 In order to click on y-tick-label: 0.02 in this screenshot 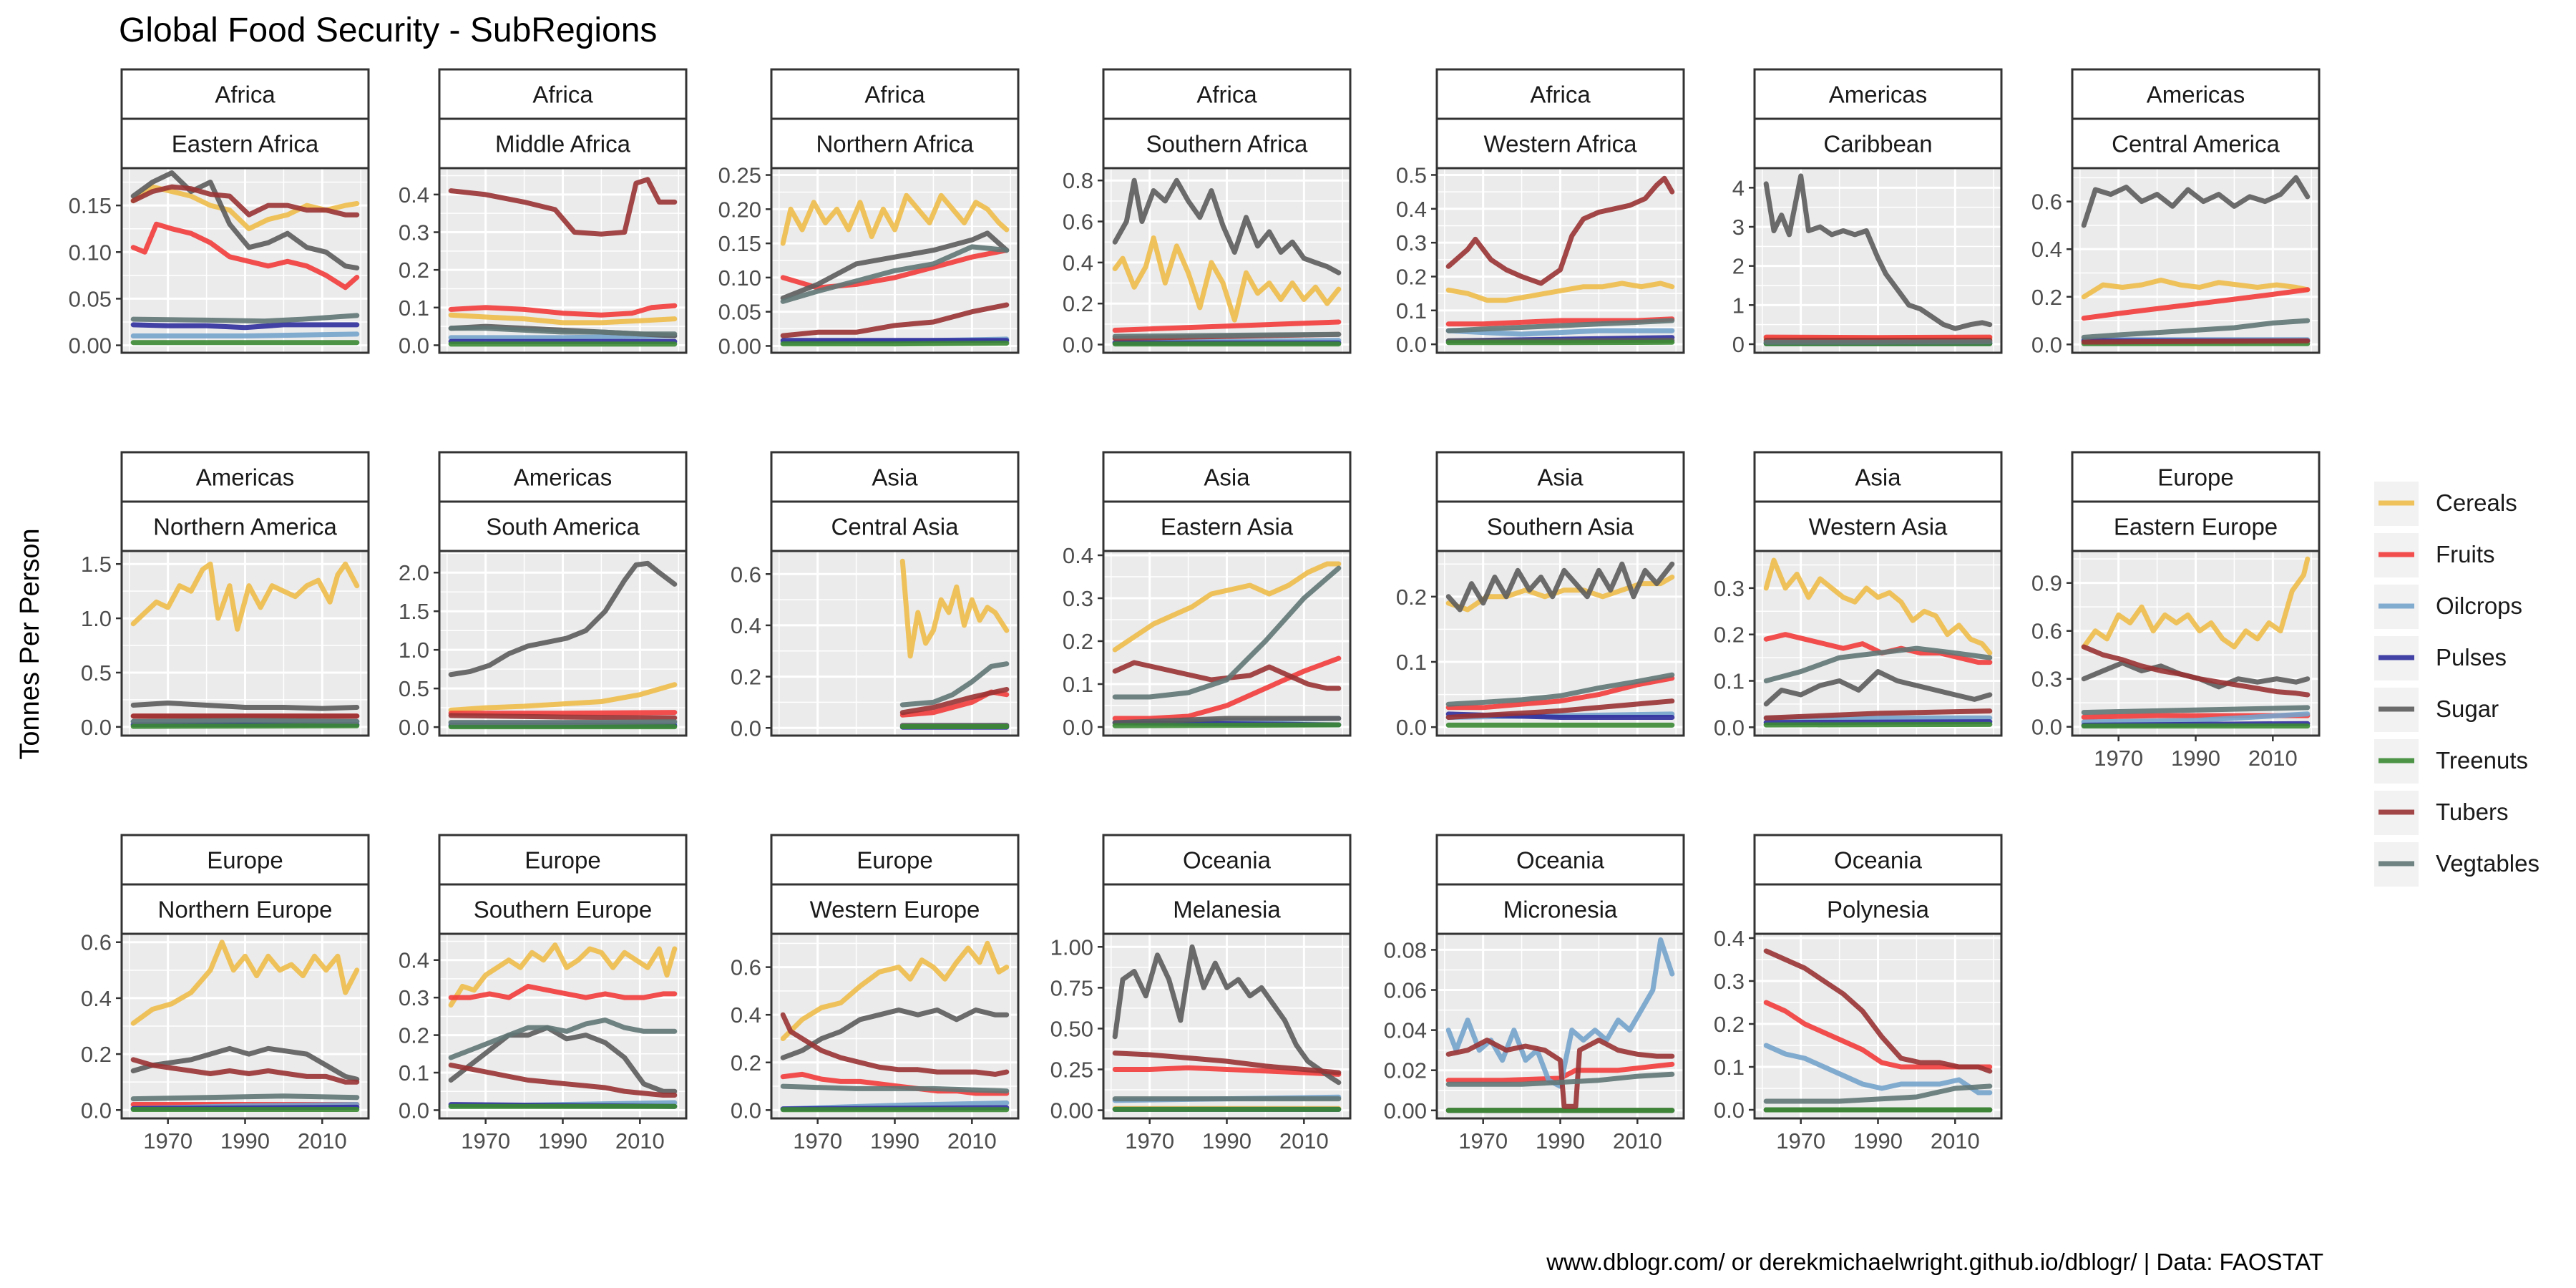, I will do `click(1405, 1070)`.